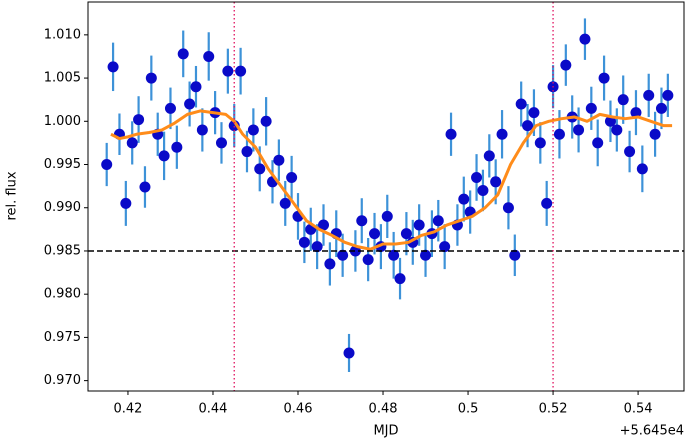  What do you see at coordinates (553, 409) in the screenshot?
I see `x-tick-label: 0.52` at bounding box center [553, 409].